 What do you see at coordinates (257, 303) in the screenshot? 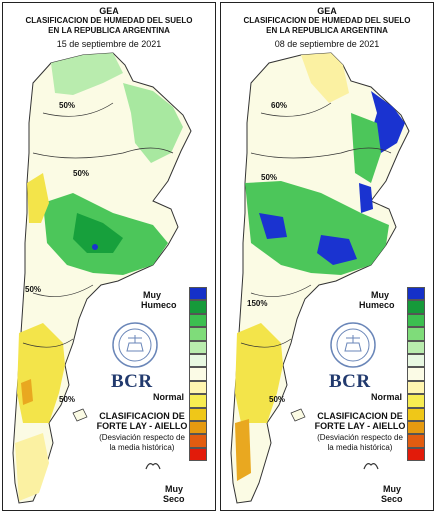
I see `isoline-label: 150%` at bounding box center [257, 303].